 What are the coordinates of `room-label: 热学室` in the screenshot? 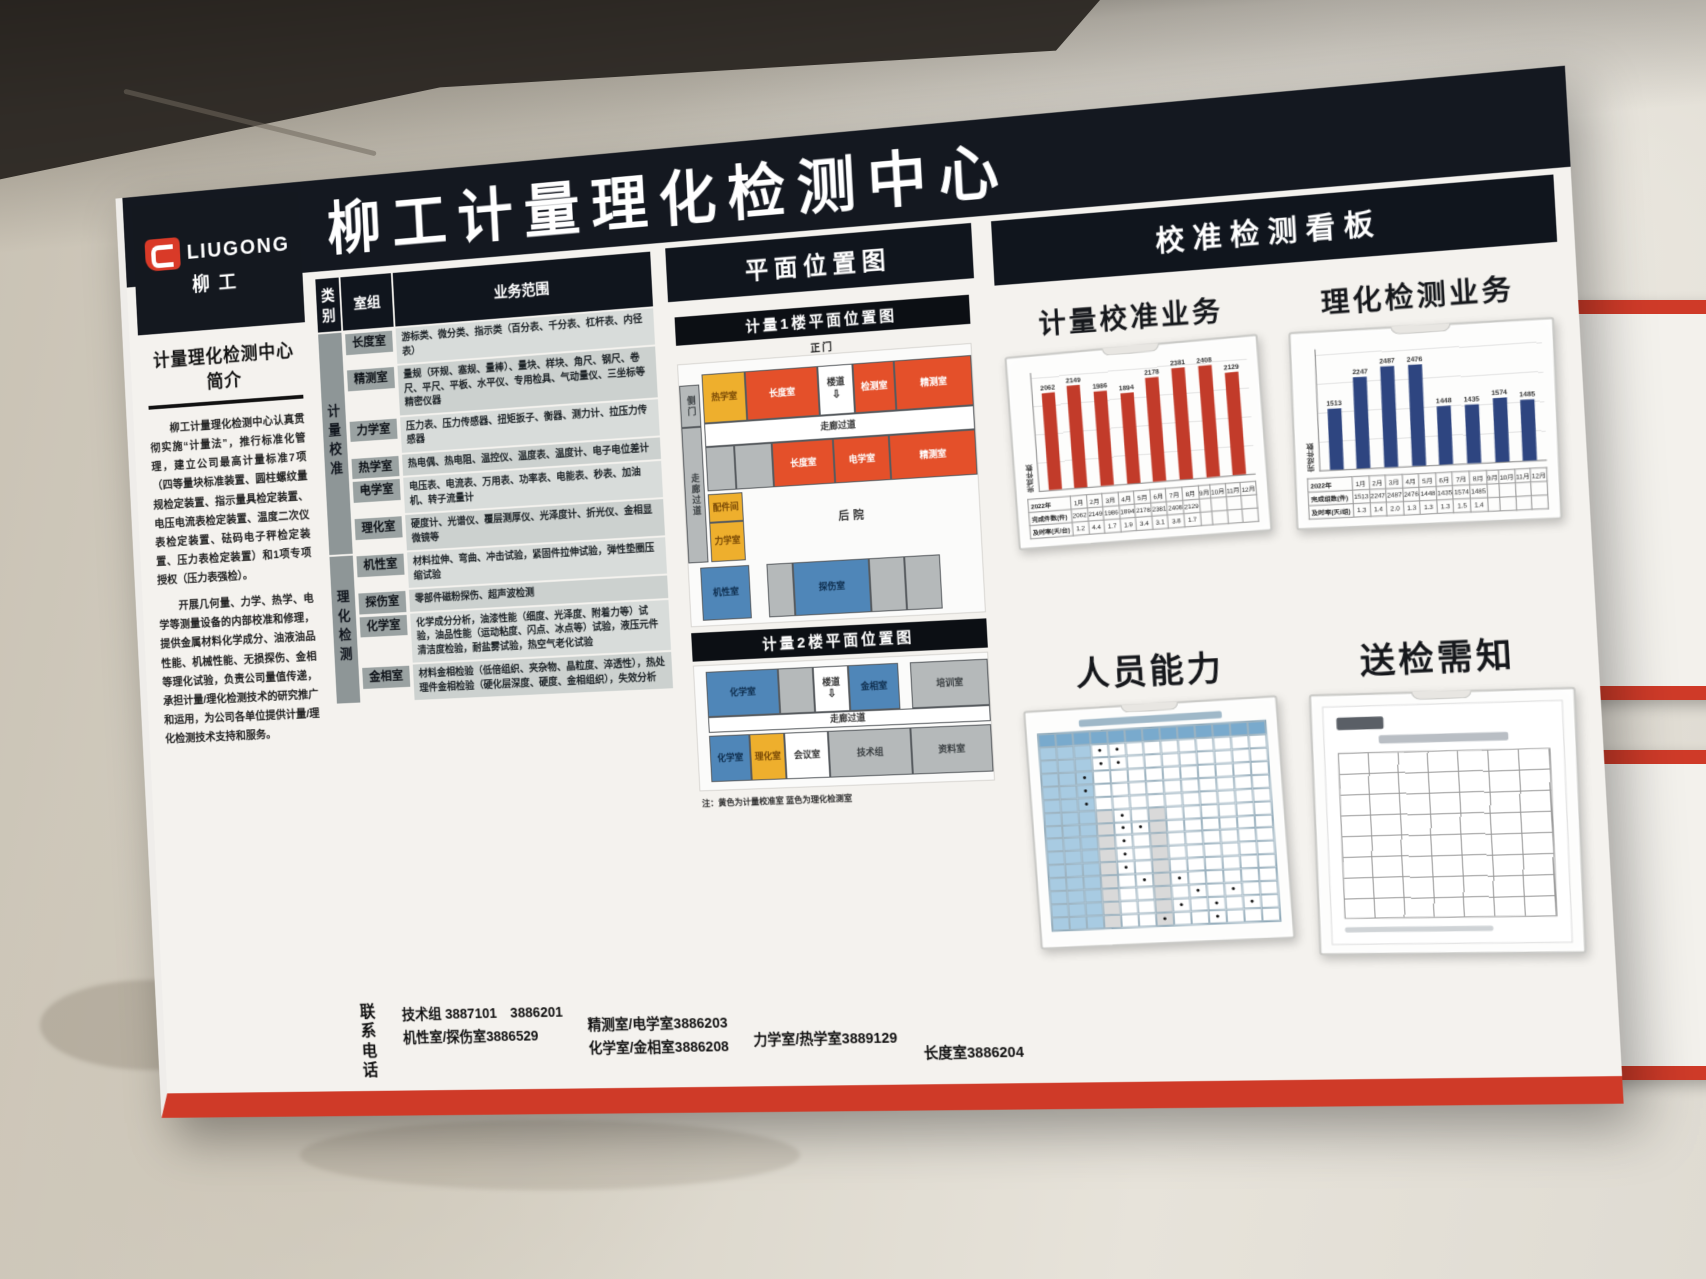 It's located at (724, 396).